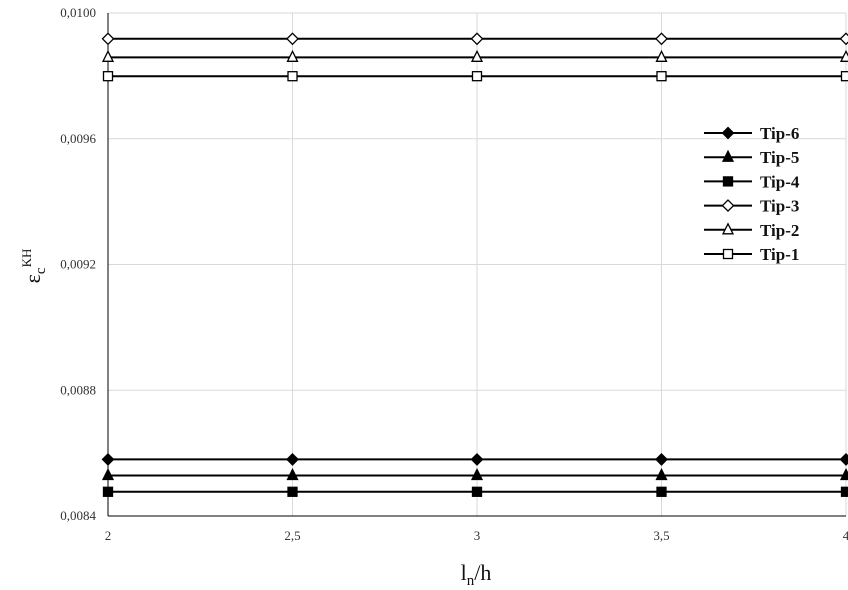  What do you see at coordinates (78, 515) in the screenshot?
I see `y-tick-label: 0,0084` at bounding box center [78, 515].